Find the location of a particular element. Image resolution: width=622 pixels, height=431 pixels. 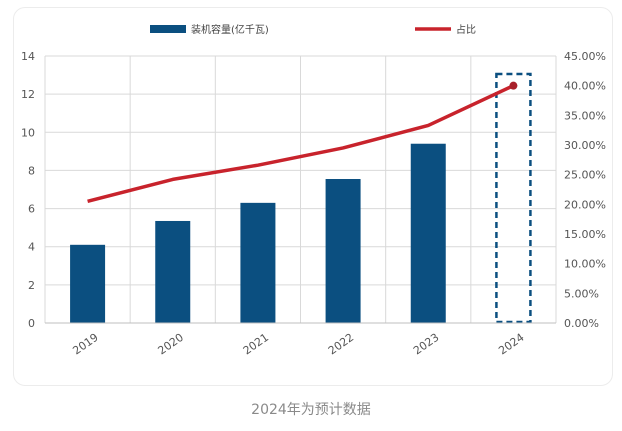

y-right-tick-label: 10.00% is located at coordinates (585, 264).